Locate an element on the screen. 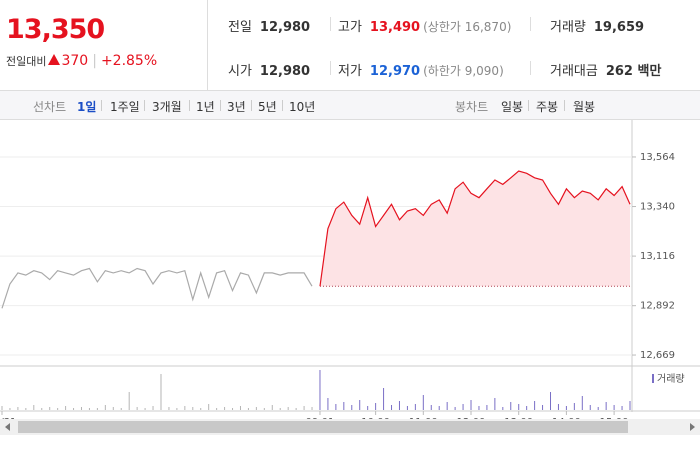  stat-value: 12,980 is located at coordinates (285, 71).